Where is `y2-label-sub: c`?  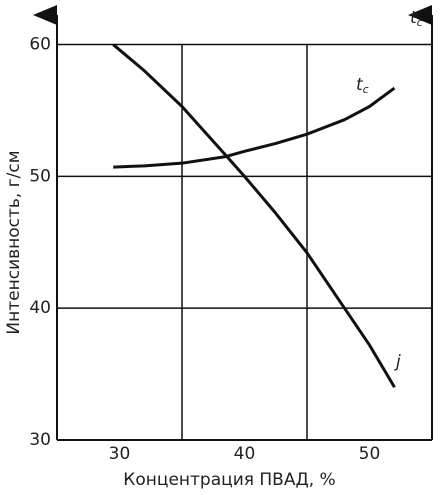
y2-label-sub: c is located at coordinates (420, 22).